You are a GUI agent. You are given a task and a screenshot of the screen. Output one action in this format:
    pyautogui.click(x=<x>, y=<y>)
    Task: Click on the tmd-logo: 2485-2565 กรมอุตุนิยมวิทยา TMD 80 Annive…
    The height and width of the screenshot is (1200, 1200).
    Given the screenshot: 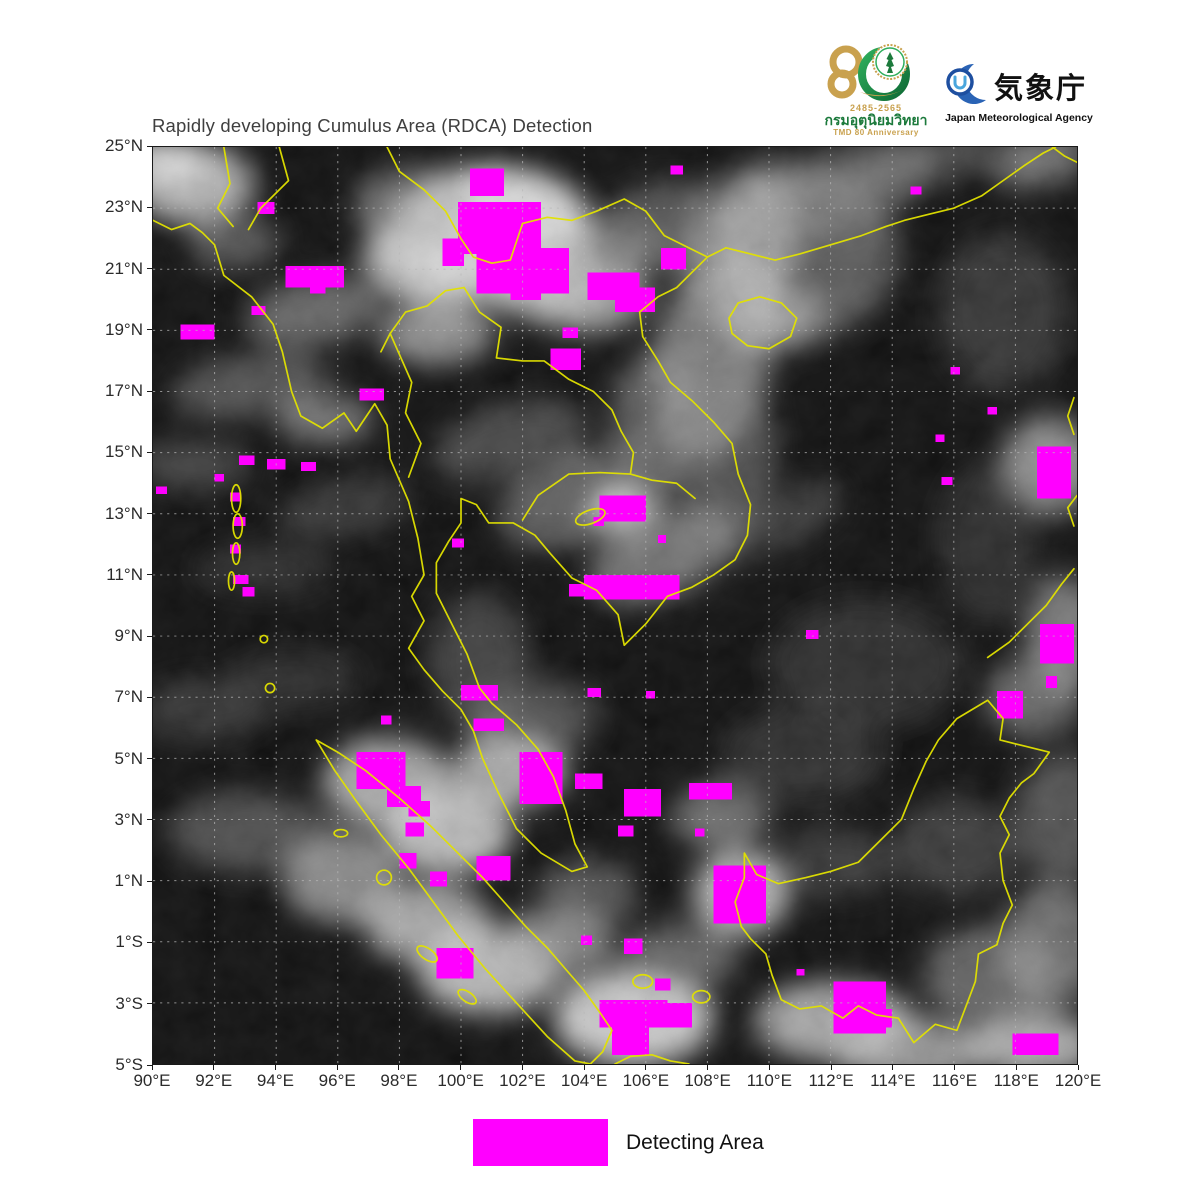 What is the action you would take?
    pyautogui.click(x=876, y=92)
    